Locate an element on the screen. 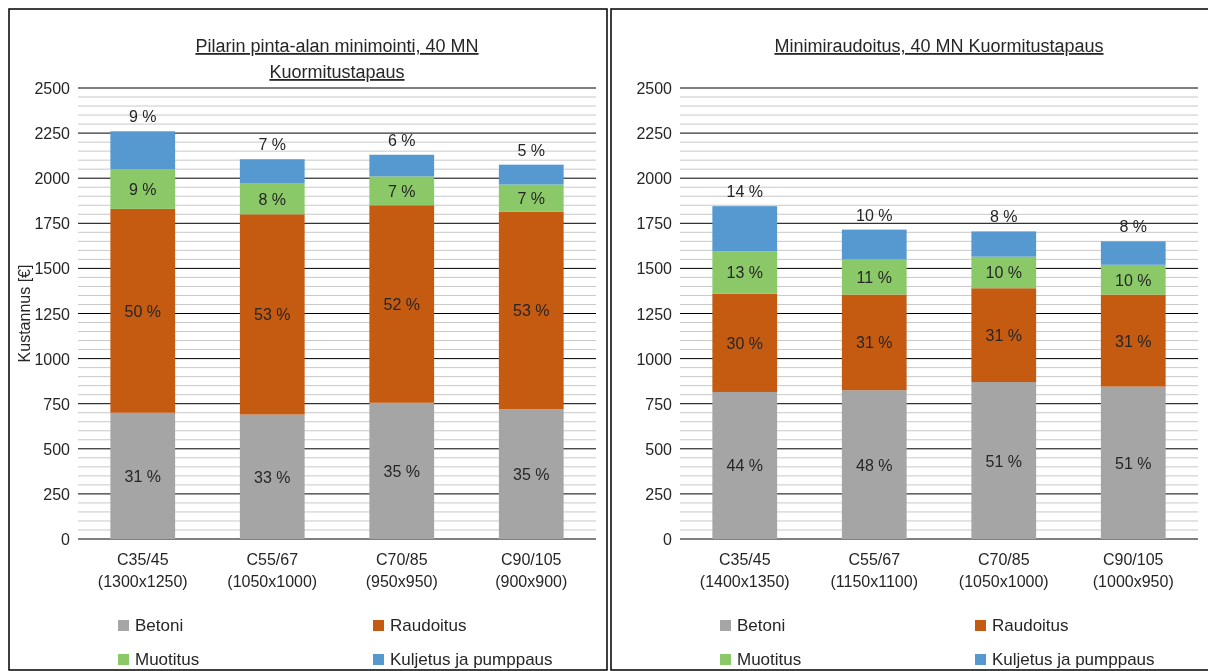 The width and height of the screenshot is (1209, 671). annotation: 14 % is located at coordinates (744, 192).